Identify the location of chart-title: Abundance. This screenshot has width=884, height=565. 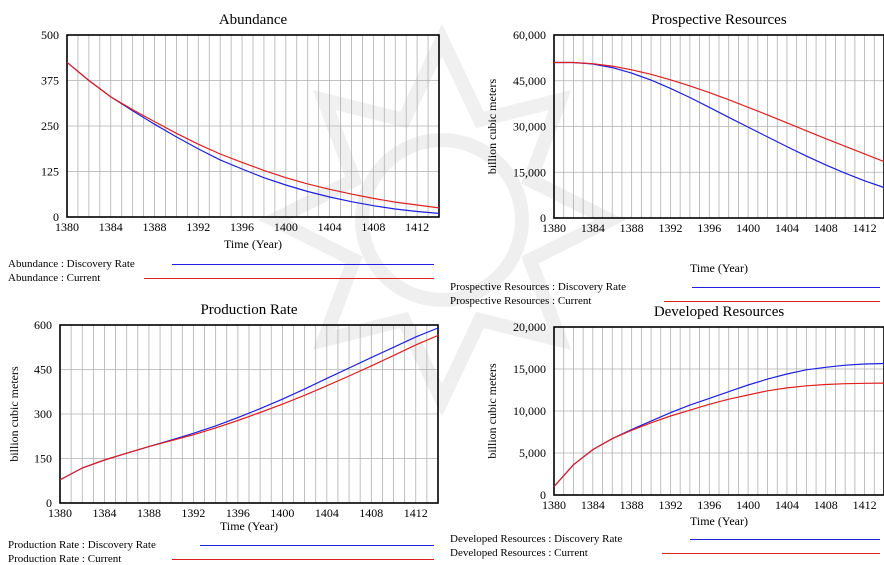
(253, 20).